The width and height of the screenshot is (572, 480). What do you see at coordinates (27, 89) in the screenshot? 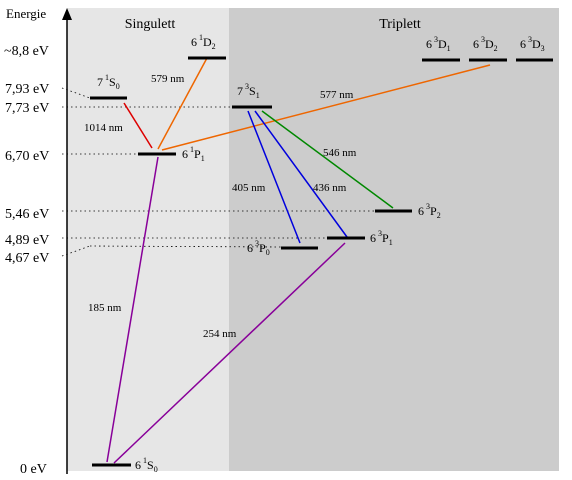
I see `energy-label-7-93: 7,93 eV` at bounding box center [27, 89].